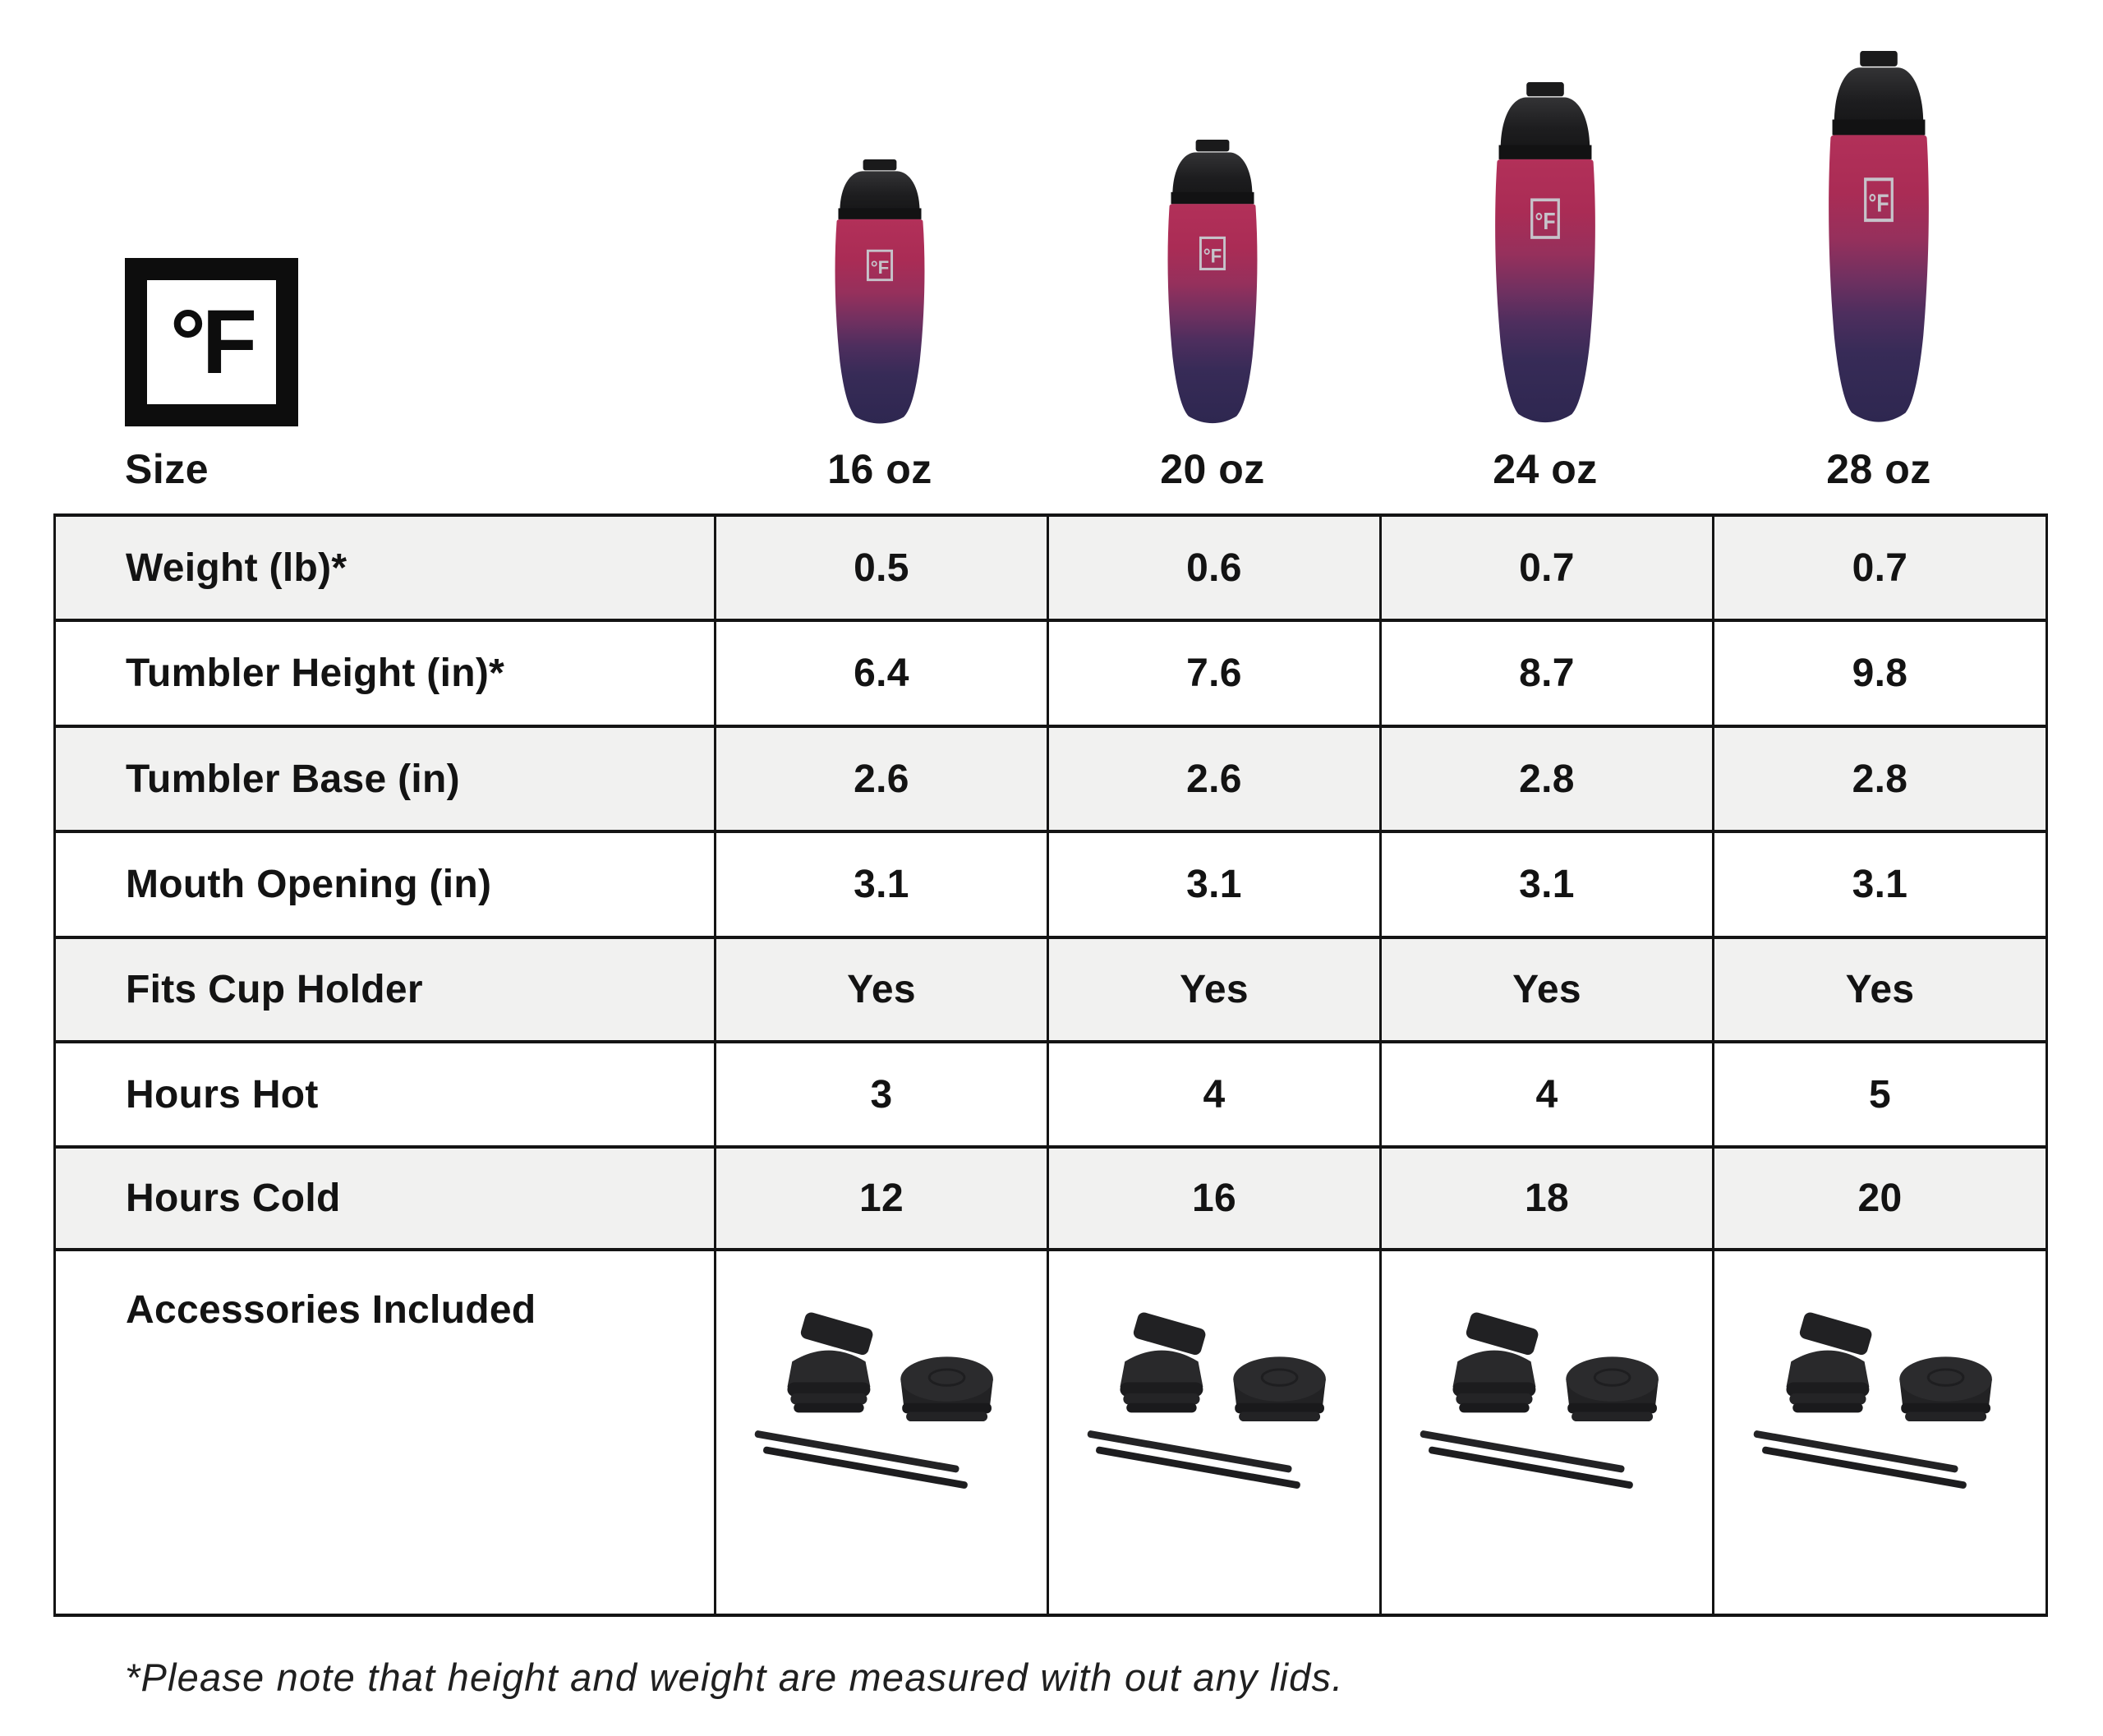 This screenshot has height=1736, width=2103. What do you see at coordinates (384, 779) in the screenshot?
I see `row-label: Tumbler Base (in)` at bounding box center [384, 779].